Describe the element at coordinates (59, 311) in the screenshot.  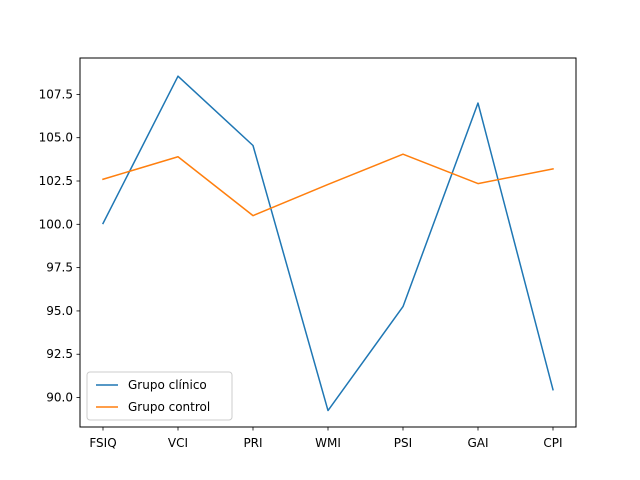
I see `y-tick-label: 95.0` at that location.